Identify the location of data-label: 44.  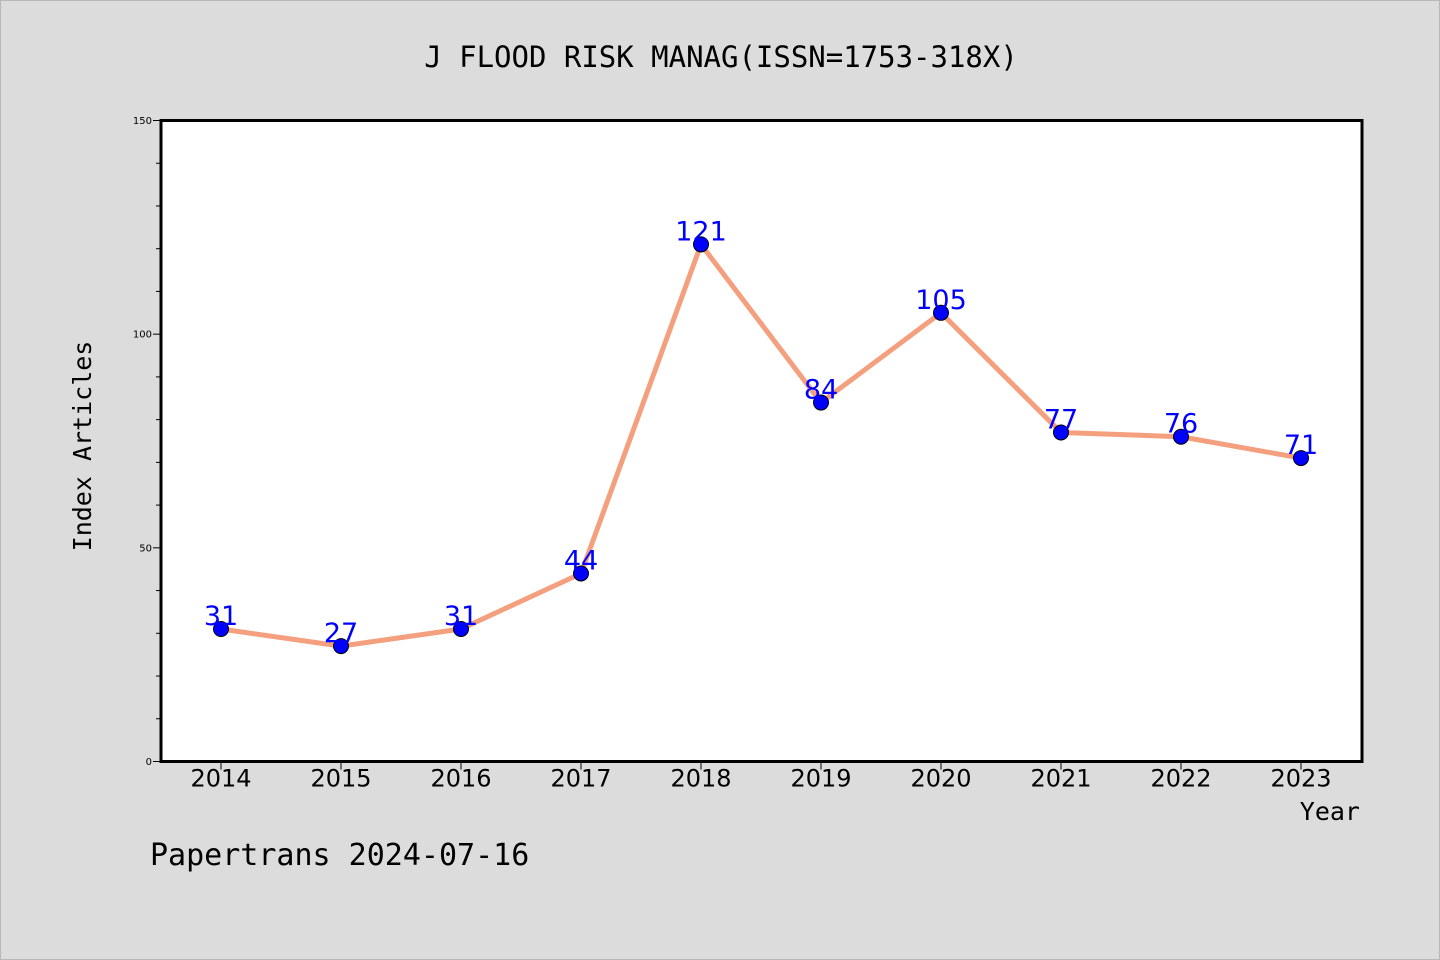
(581, 560).